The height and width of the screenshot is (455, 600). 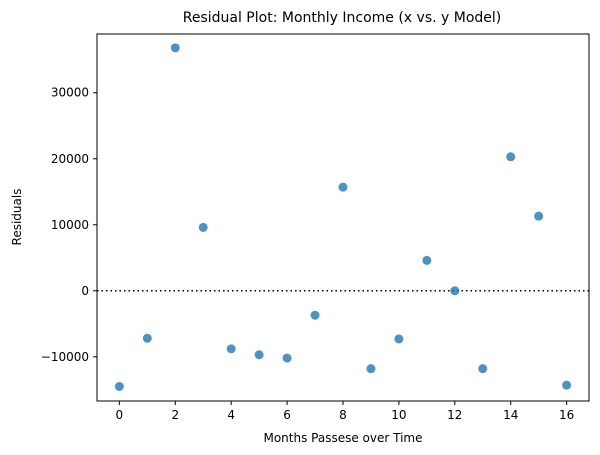 What do you see at coordinates (85, 291) in the screenshot?
I see `y-tick-label: 0` at bounding box center [85, 291].